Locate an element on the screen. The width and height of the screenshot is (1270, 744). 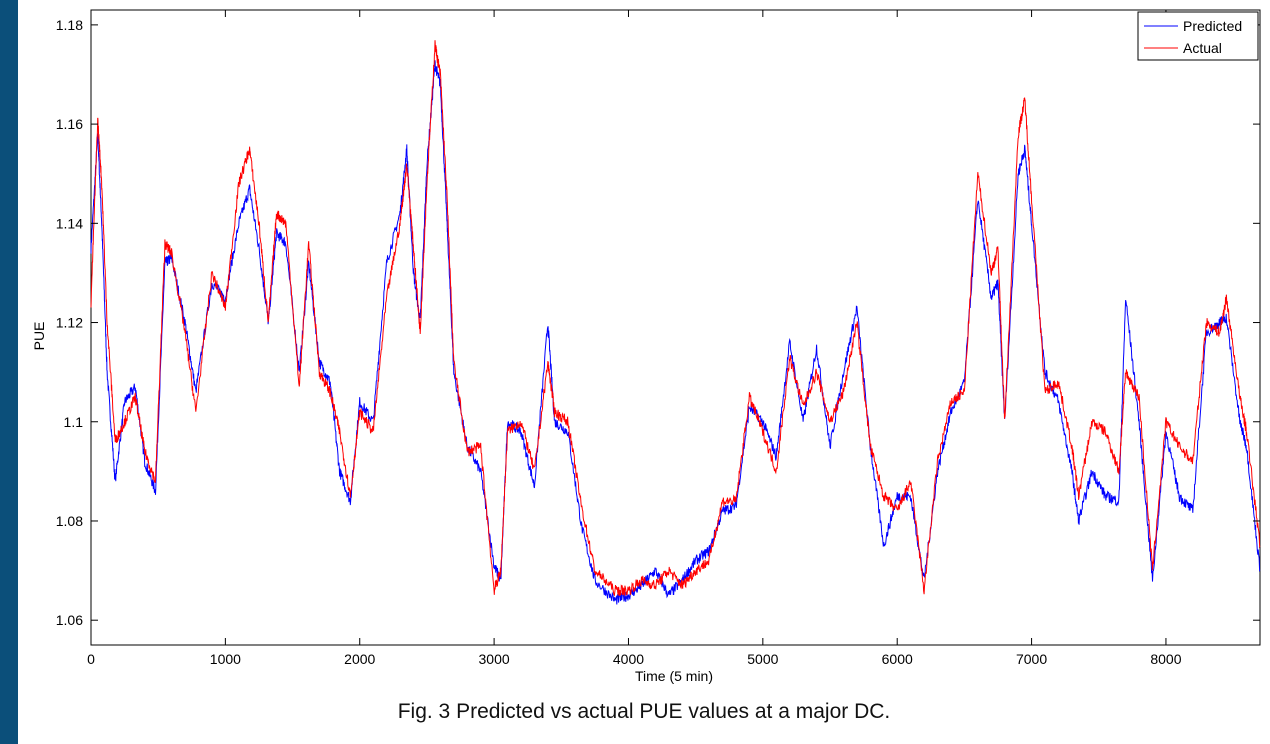
x-tick-label: 8000 is located at coordinates (1165, 659).